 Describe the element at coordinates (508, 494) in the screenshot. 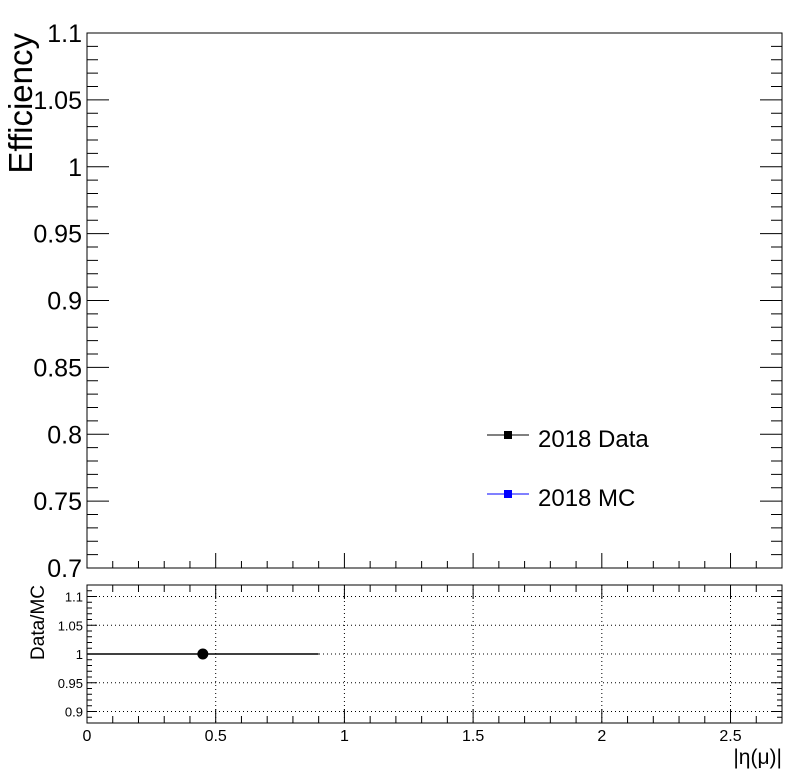

I see `legend-marker-mc` at that location.